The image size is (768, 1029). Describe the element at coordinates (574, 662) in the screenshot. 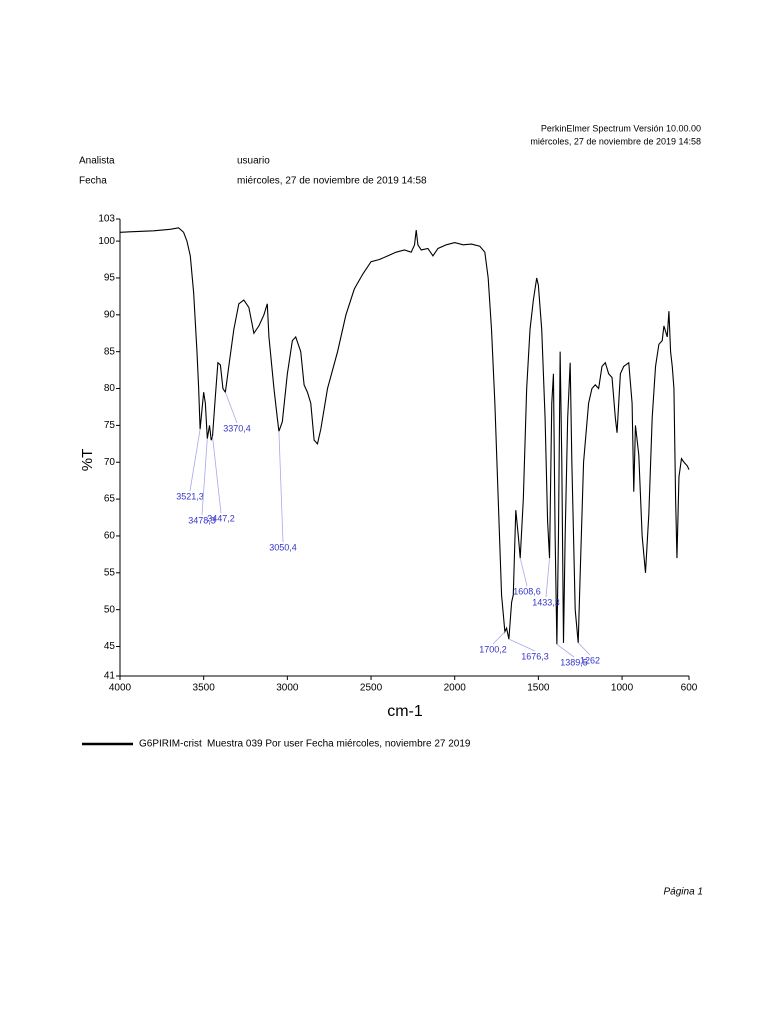

I see `peak-label: 1389,5` at that location.